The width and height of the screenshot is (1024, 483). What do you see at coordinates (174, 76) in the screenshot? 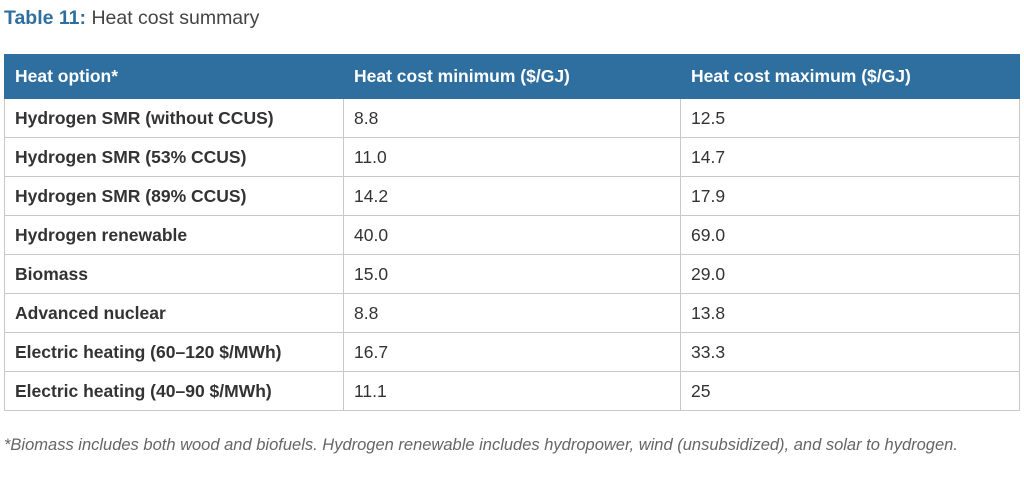
I see `header-heat-option: Heat option*` at bounding box center [174, 76].